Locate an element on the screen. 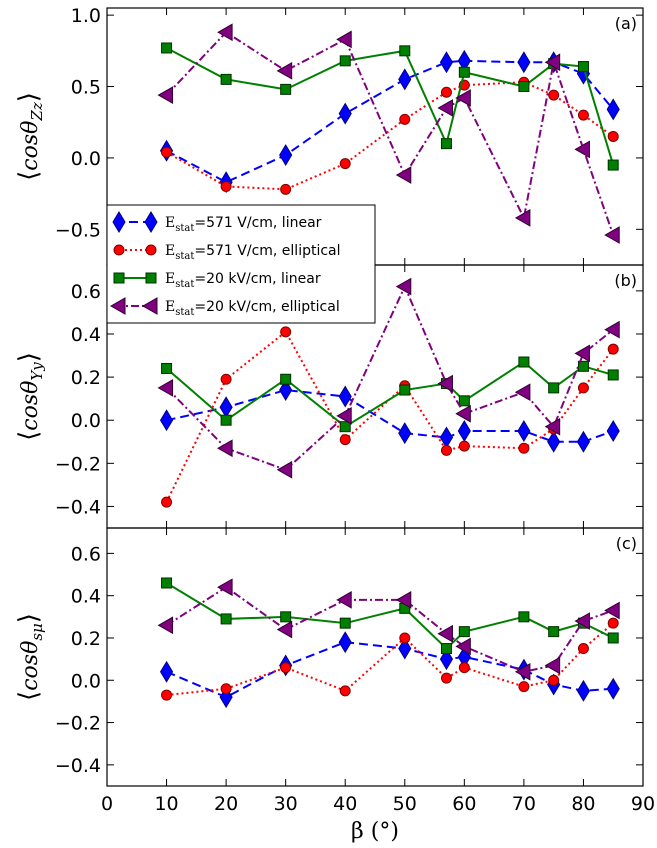 The height and width of the screenshot is (848, 657). y-tick-label: 1.0 is located at coordinates (86, 16).